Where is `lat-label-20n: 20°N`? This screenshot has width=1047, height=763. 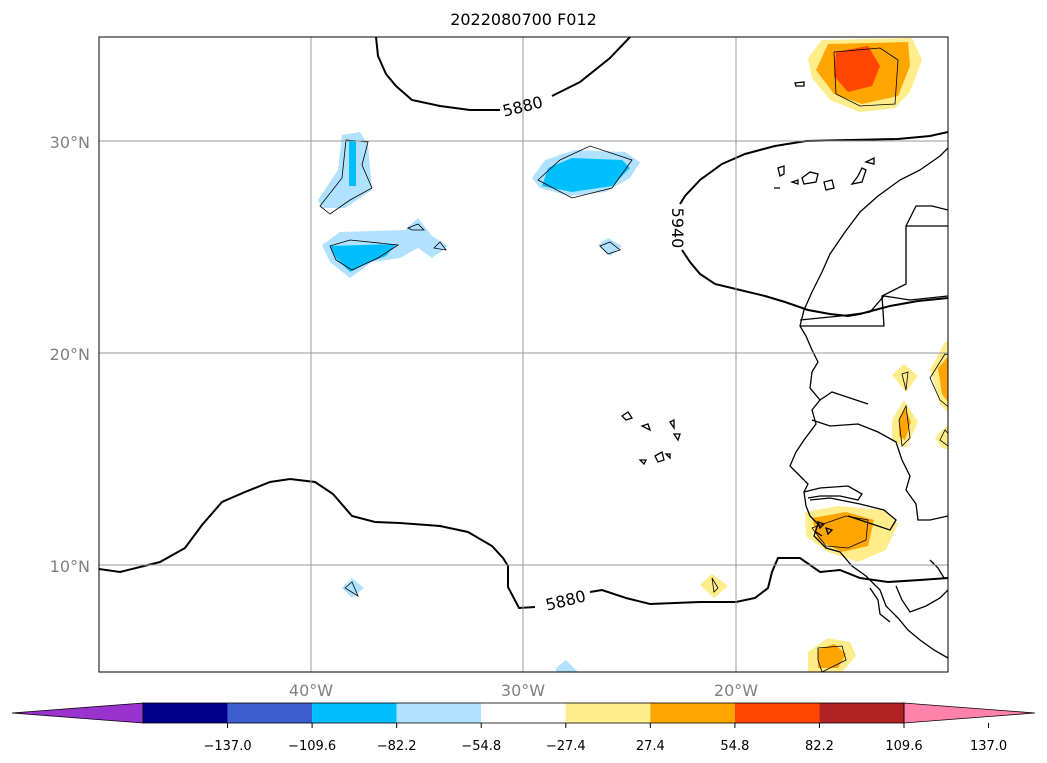
lat-label-20n: 20°N is located at coordinates (70, 354).